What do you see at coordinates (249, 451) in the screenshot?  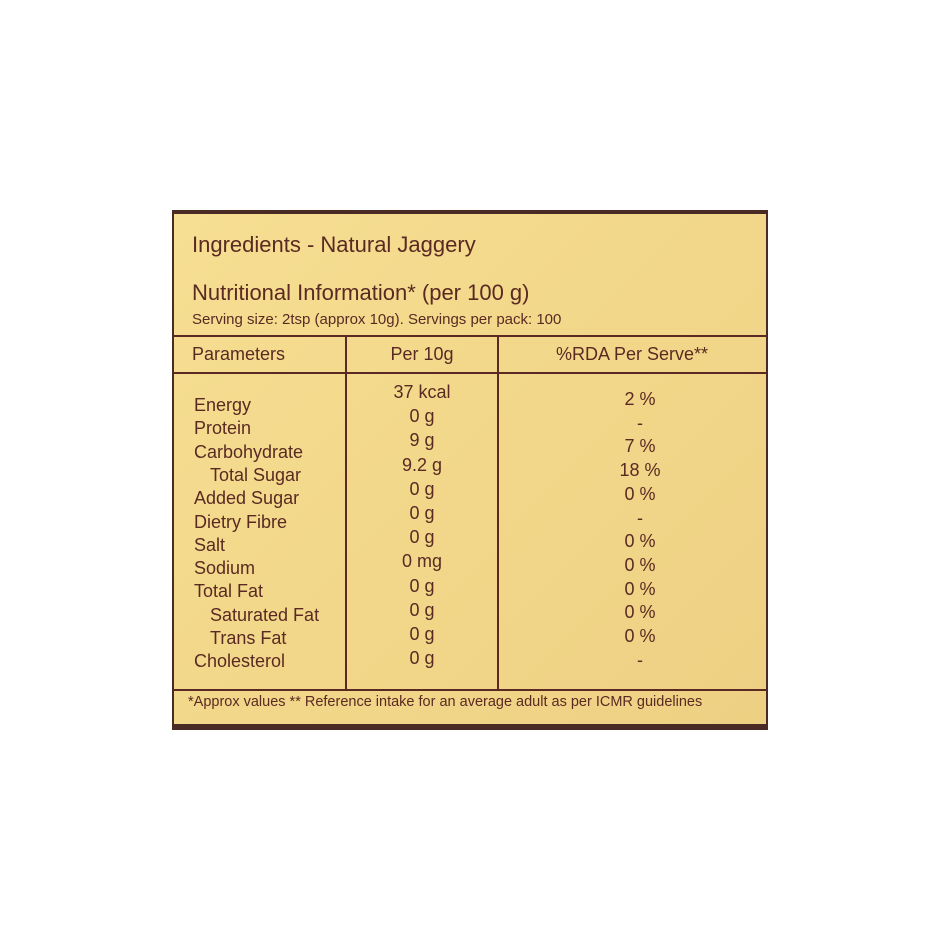 I see `row-parameter-name: Carbohydrate` at bounding box center [249, 451].